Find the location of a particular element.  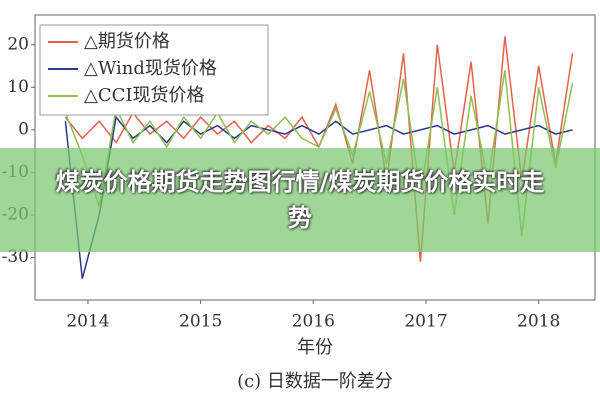

x-tick-label: 2018 is located at coordinates (538, 322).